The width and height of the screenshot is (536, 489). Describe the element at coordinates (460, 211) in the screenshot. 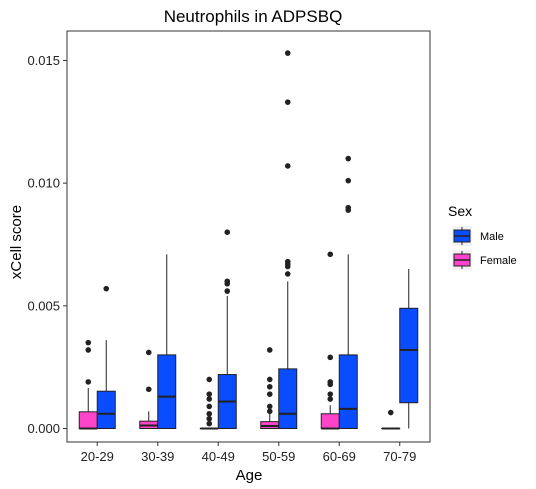

I see `legend-title: Sex` at that location.